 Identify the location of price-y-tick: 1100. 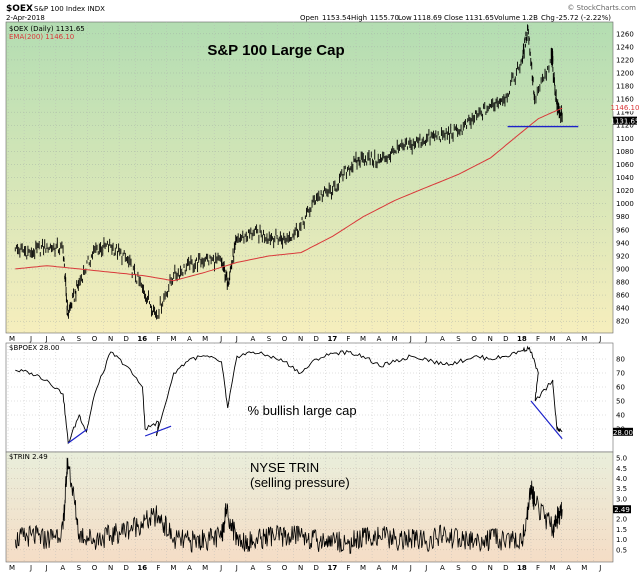
(625, 139).